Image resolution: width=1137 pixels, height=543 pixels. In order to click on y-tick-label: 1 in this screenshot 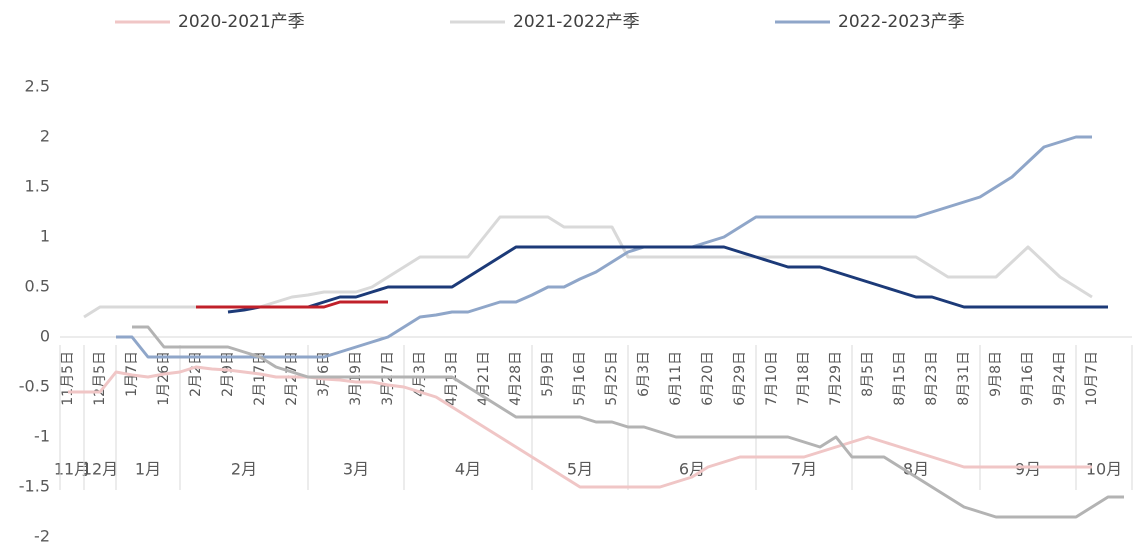, I will do `click(45, 236)`.